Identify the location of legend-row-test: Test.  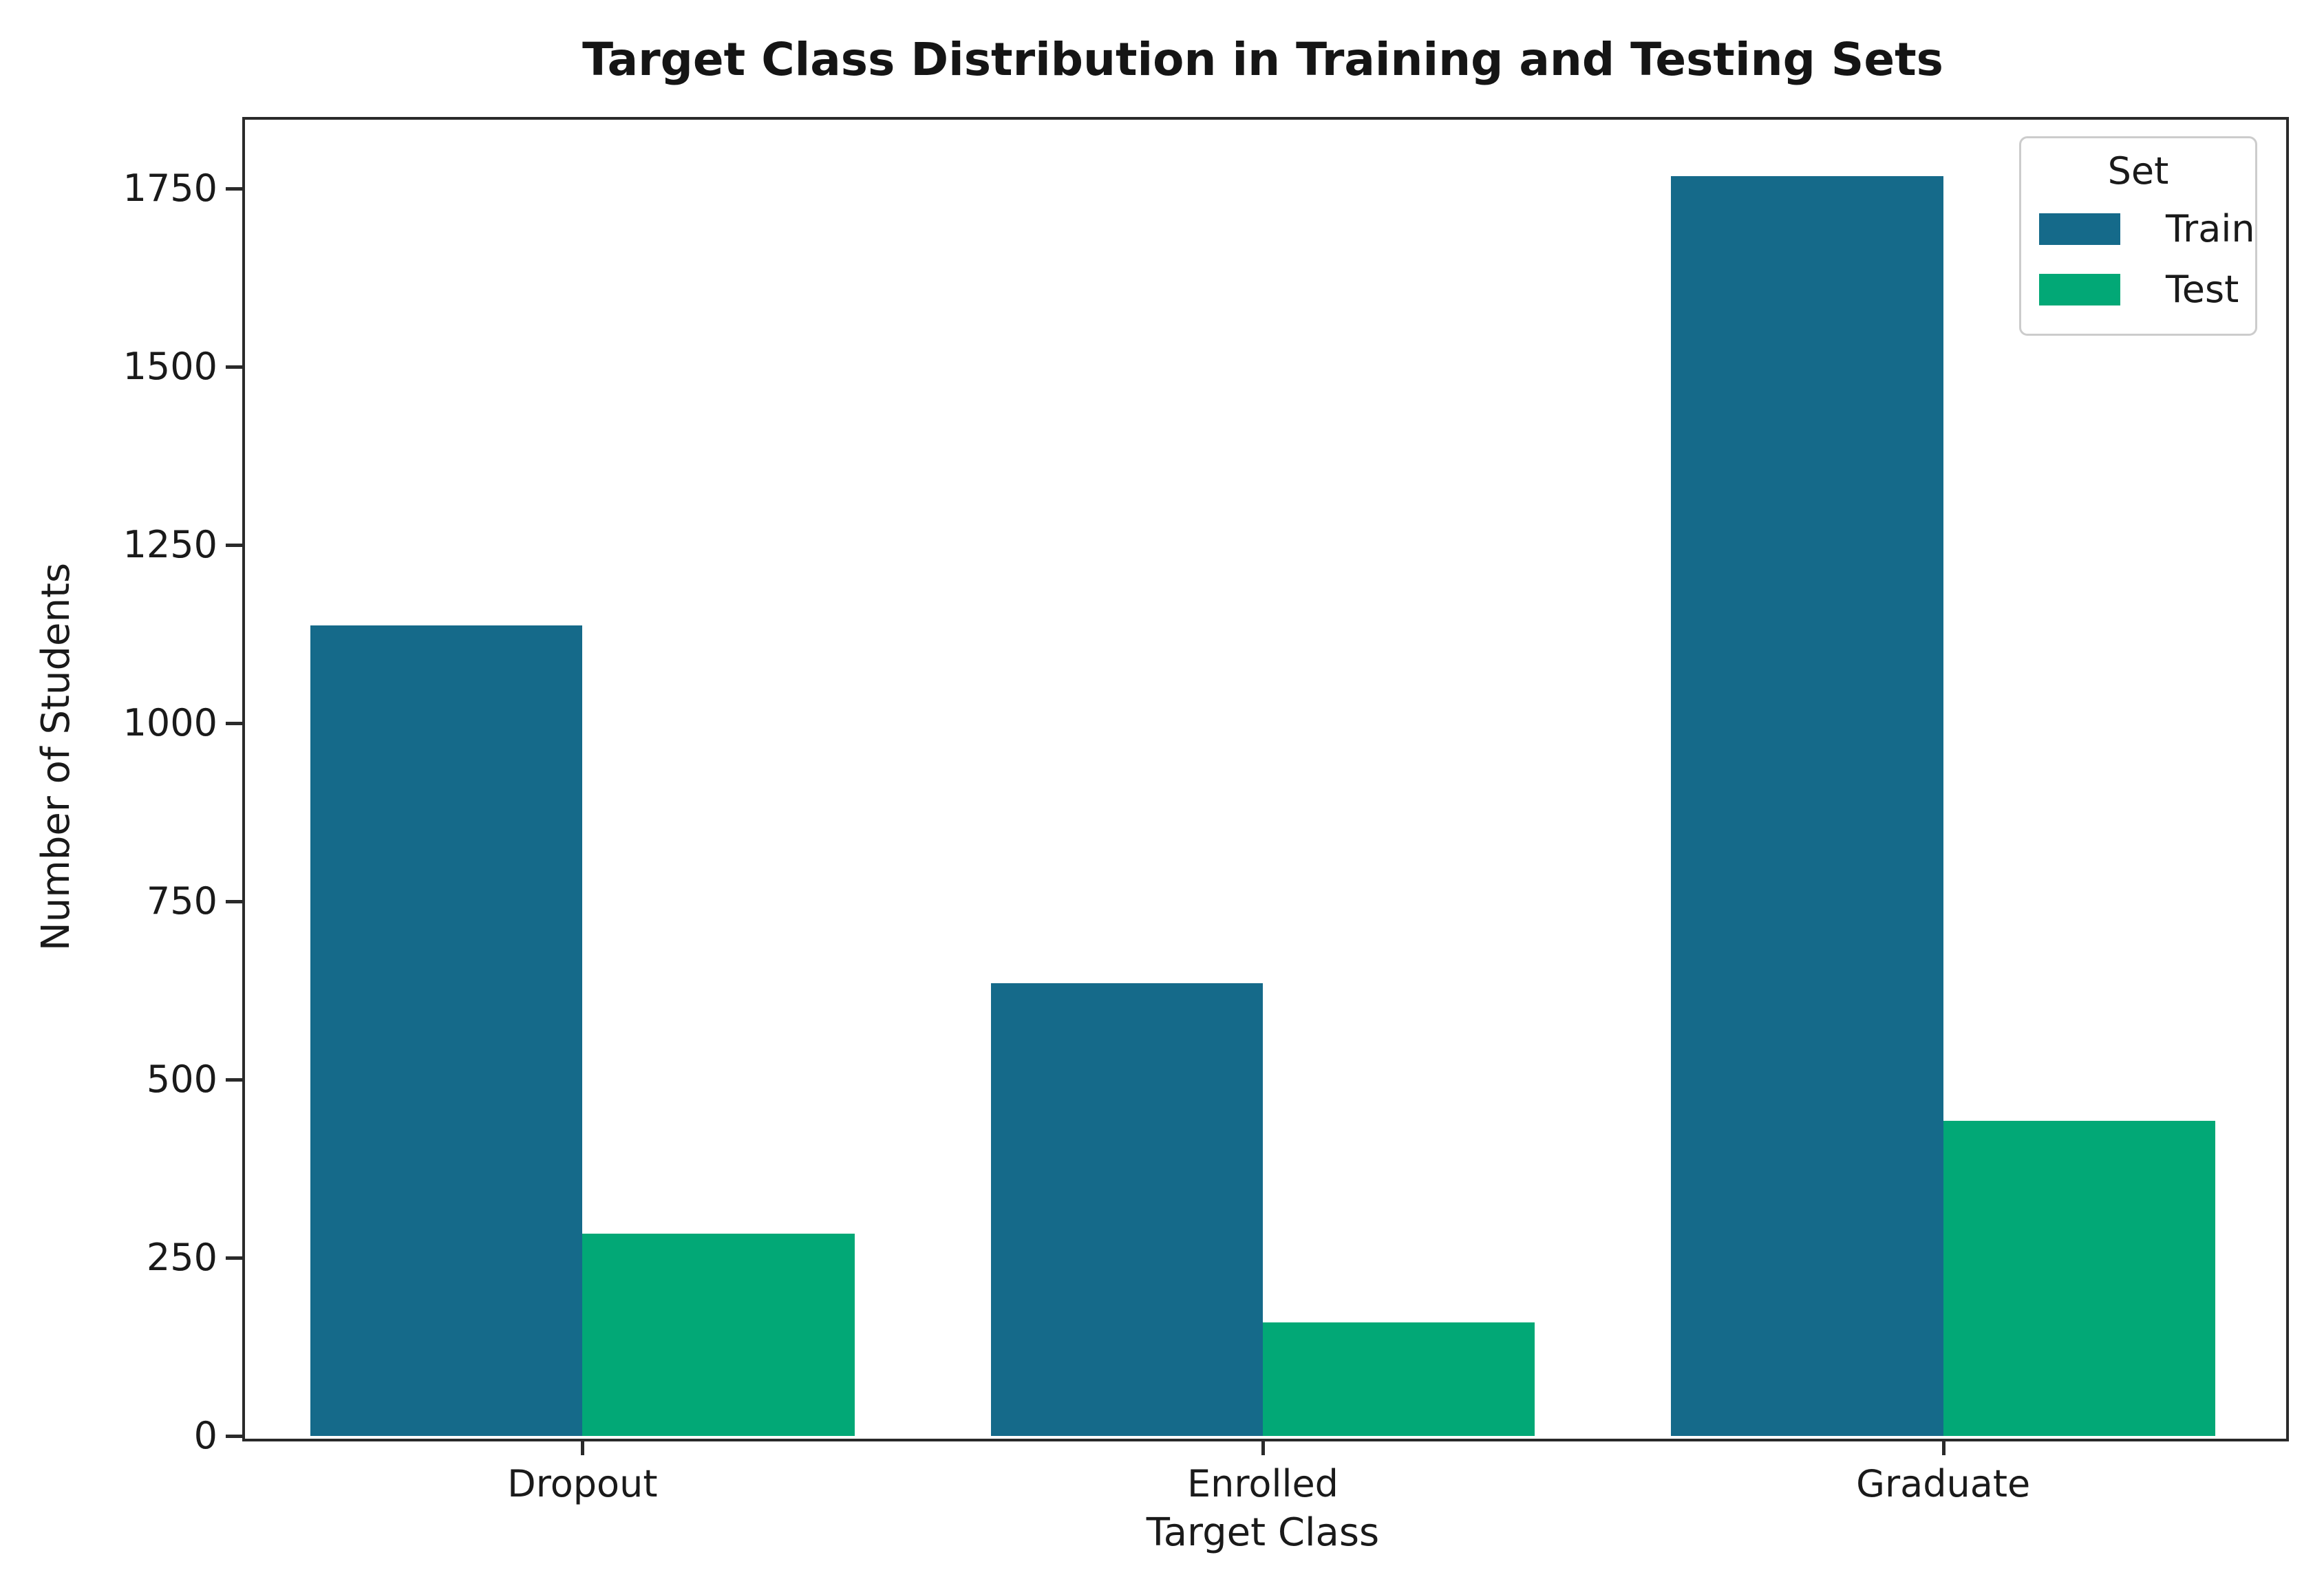
(2138, 289).